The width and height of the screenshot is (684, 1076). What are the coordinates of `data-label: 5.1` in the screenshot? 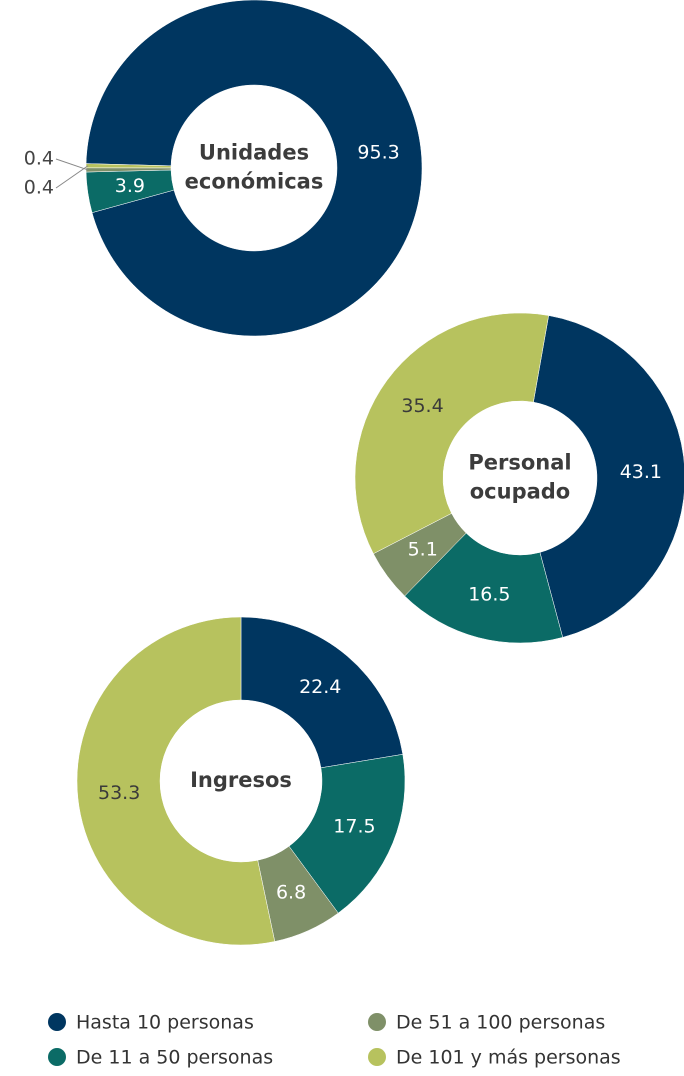 It's located at (423, 549).